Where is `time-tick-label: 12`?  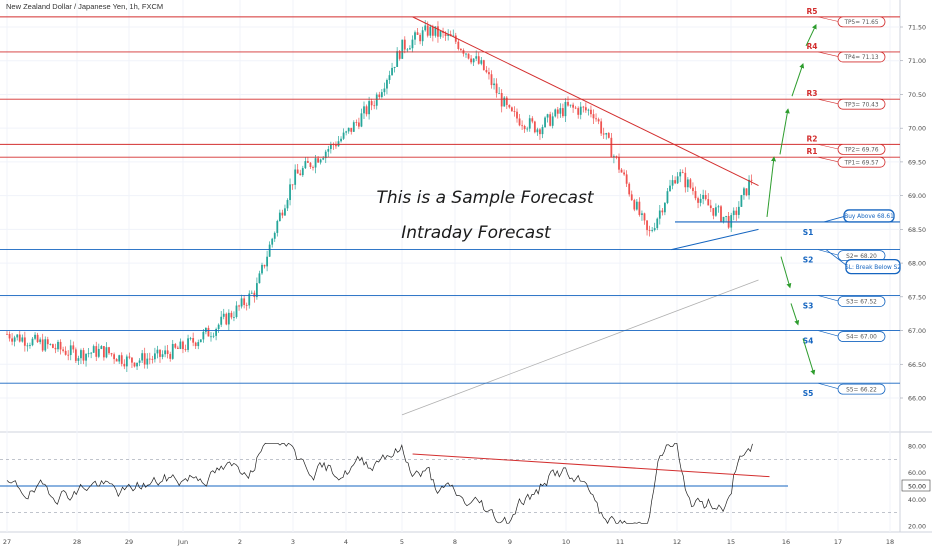 time-tick-label: 12 is located at coordinates (677, 542).